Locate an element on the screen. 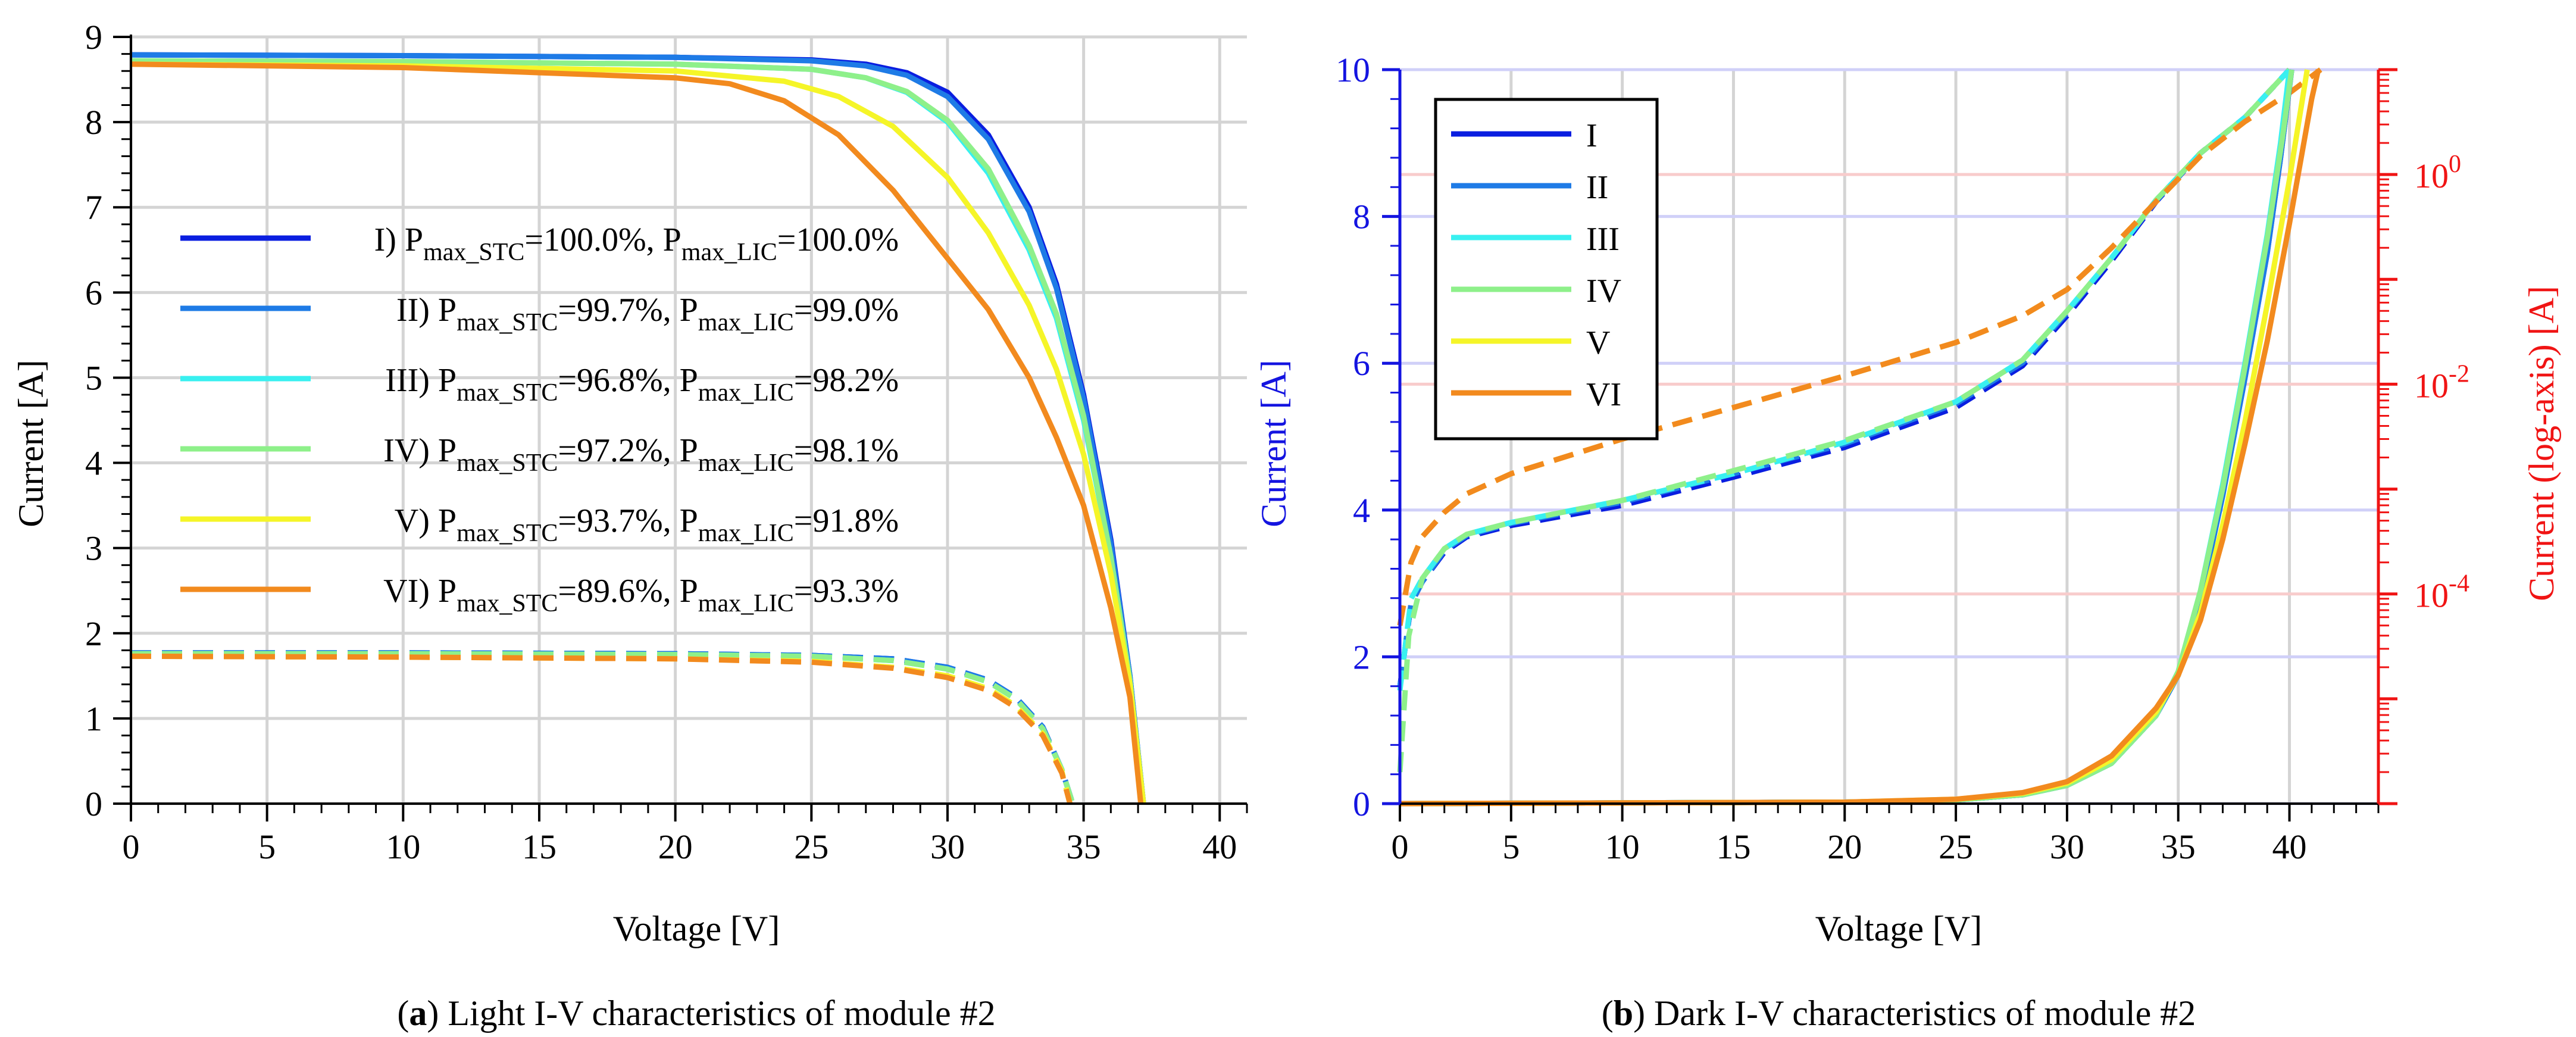 The height and width of the screenshot is (1037, 2576). chart-b-legend-label-II: II is located at coordinates (1597, 188).